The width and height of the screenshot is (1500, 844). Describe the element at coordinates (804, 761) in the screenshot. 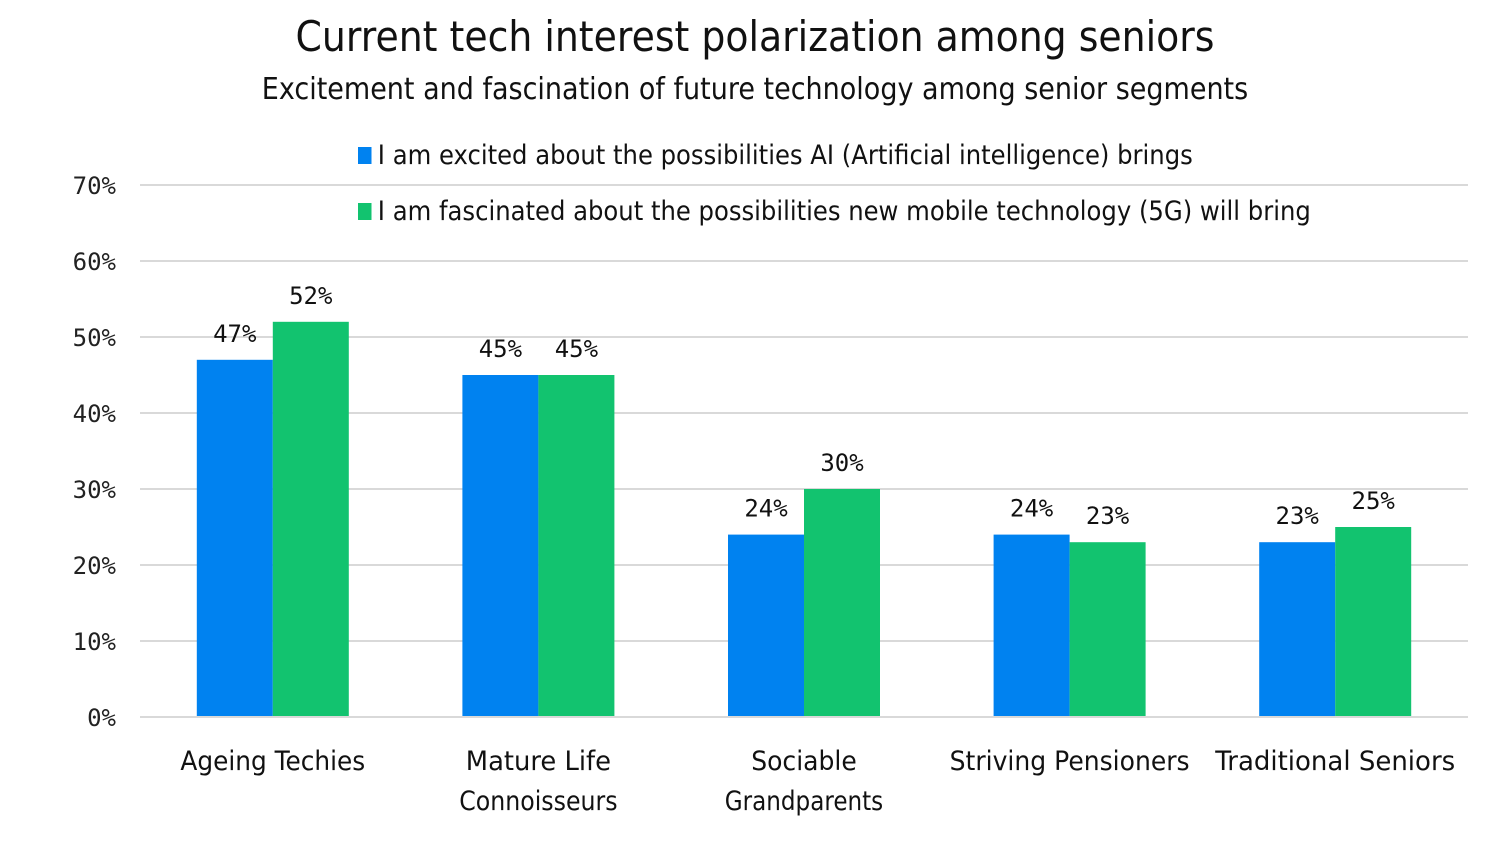

I see `x-tick-label: Sociable` at that location.